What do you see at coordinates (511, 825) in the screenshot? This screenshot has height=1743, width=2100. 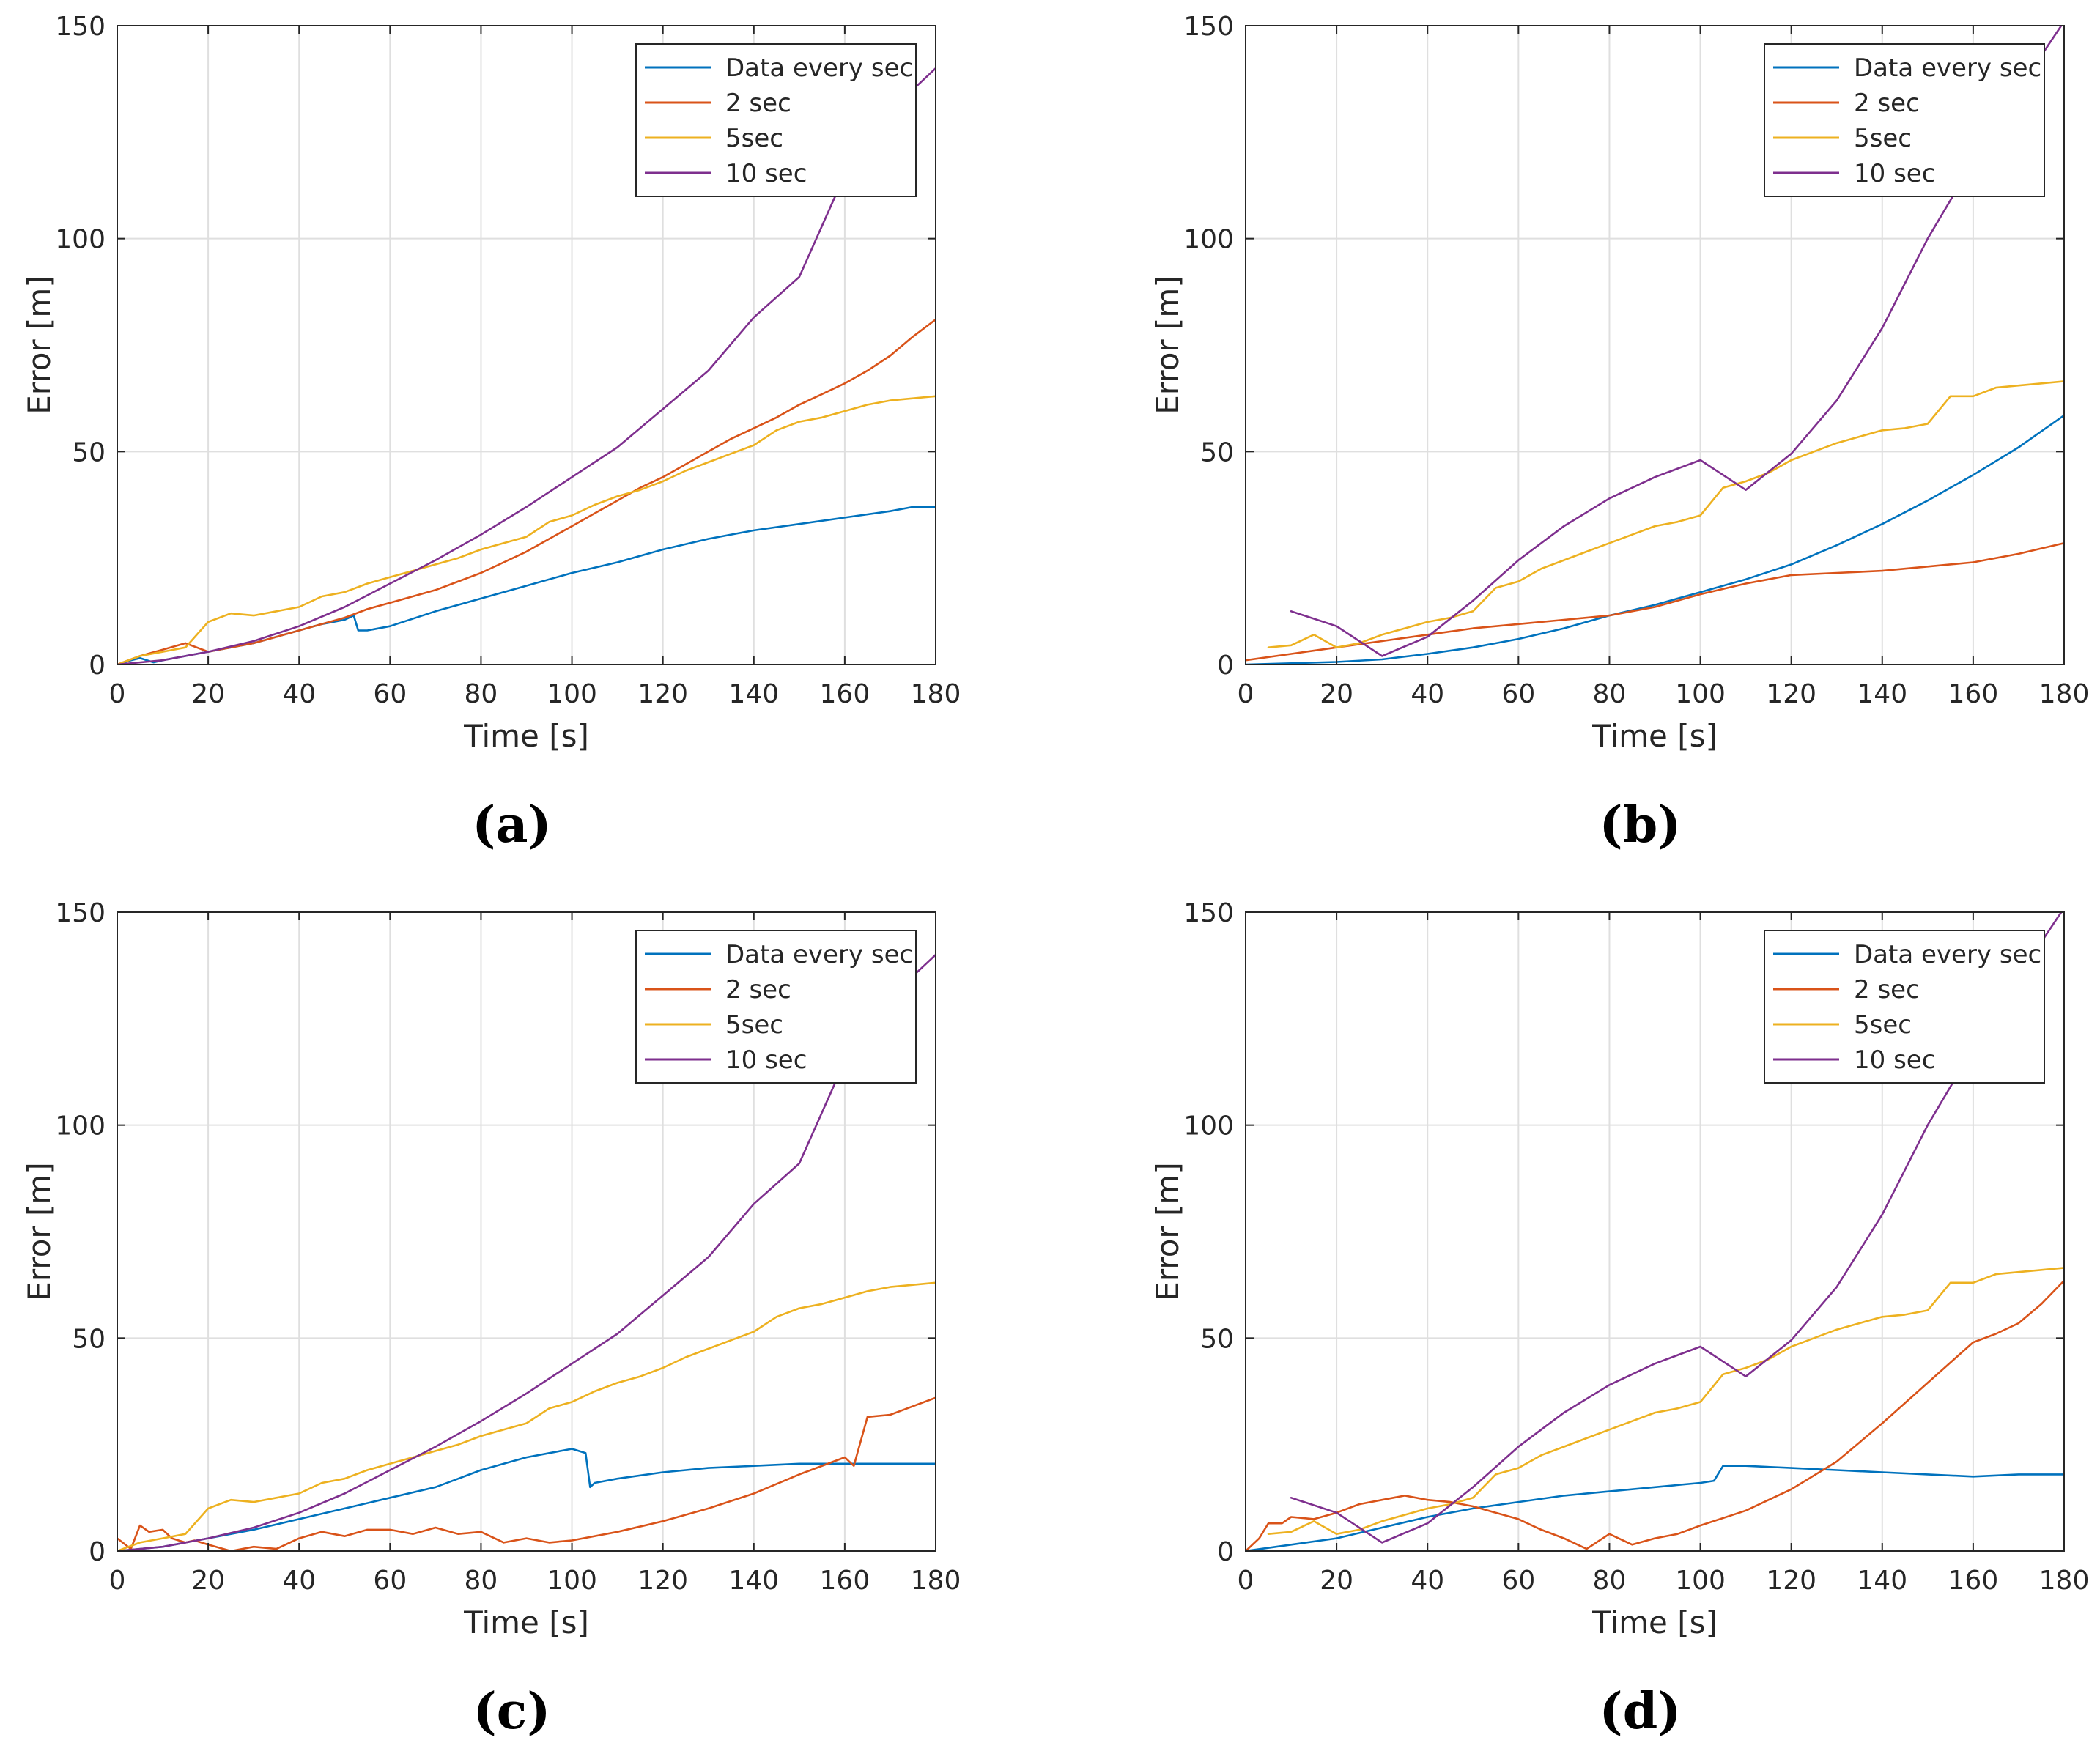 I see `panel-label: (a)` at bounding box center [511, 825].